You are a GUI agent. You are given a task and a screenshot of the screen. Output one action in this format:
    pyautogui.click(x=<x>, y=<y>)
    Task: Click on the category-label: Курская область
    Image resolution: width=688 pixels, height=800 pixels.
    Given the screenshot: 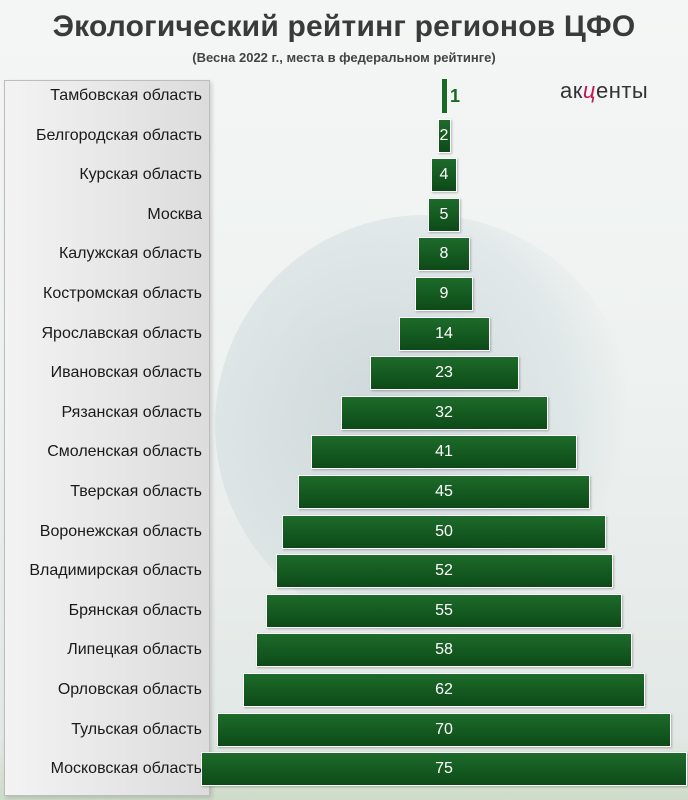 What is the action you would take?
    pyautogui.click(x=140, y=175)
    